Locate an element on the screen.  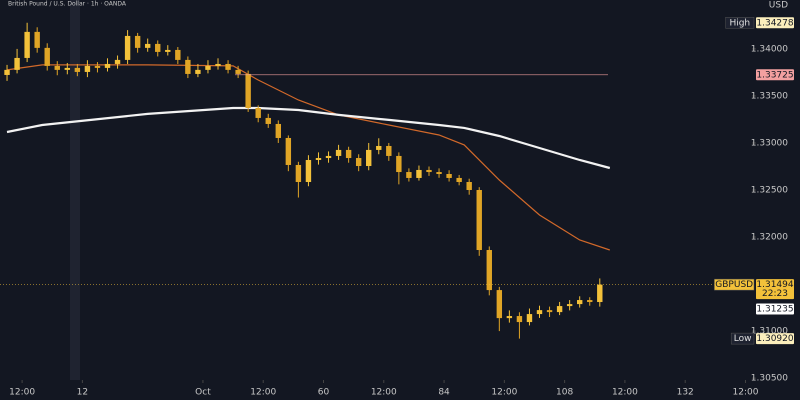
price-tag-value: 1.34278 is located at coordinates (774, 23).